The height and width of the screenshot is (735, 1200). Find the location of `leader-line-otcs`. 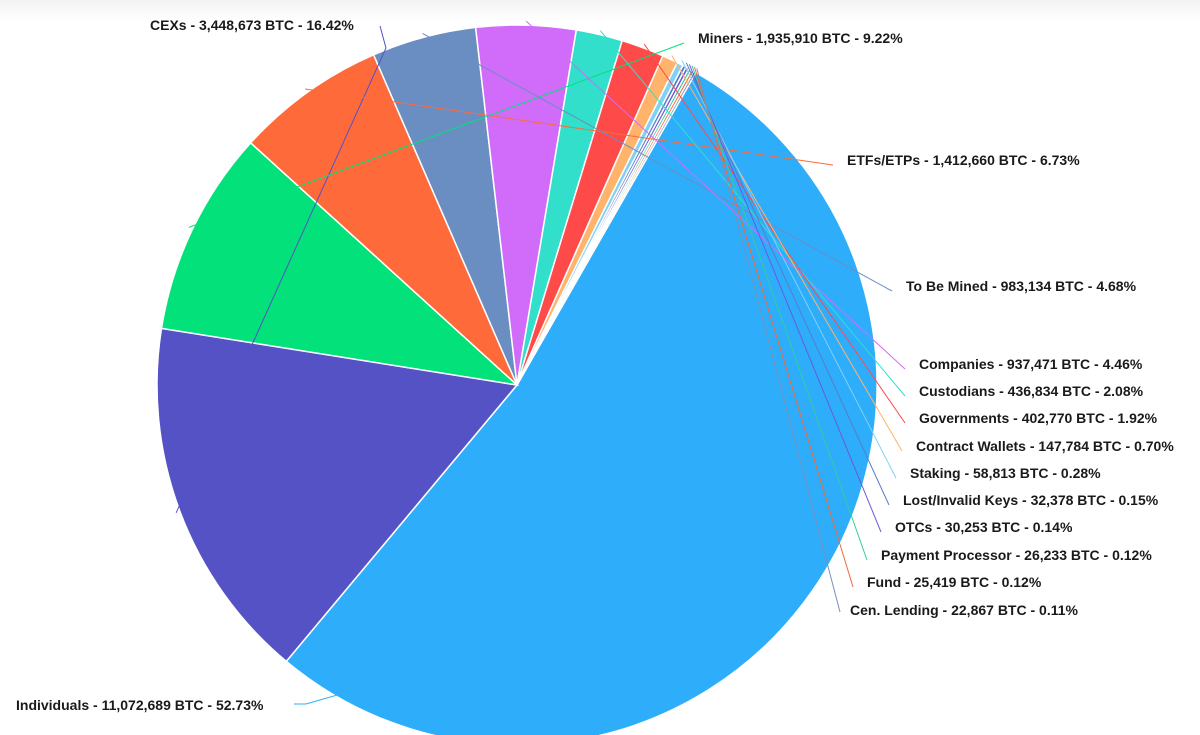

leader-line-otcs is located at coordinates (785, 298).